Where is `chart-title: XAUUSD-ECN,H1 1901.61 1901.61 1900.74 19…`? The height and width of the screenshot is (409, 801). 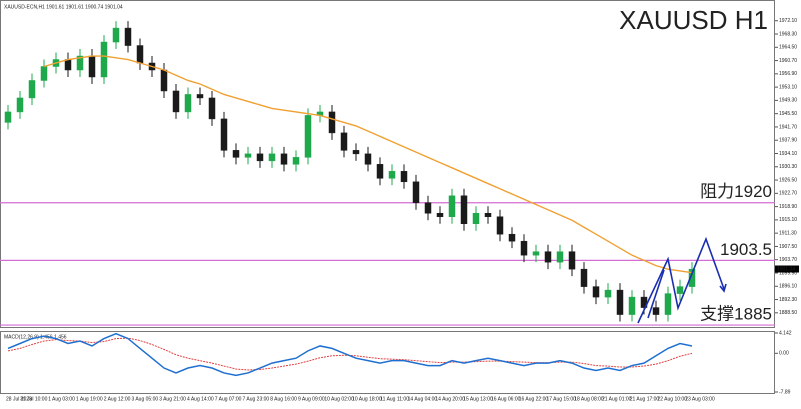 chart-title: XAUUSD-ECN,H1 1901.61 1901.61 1900.74 19… is located at coordinates (63, 7).